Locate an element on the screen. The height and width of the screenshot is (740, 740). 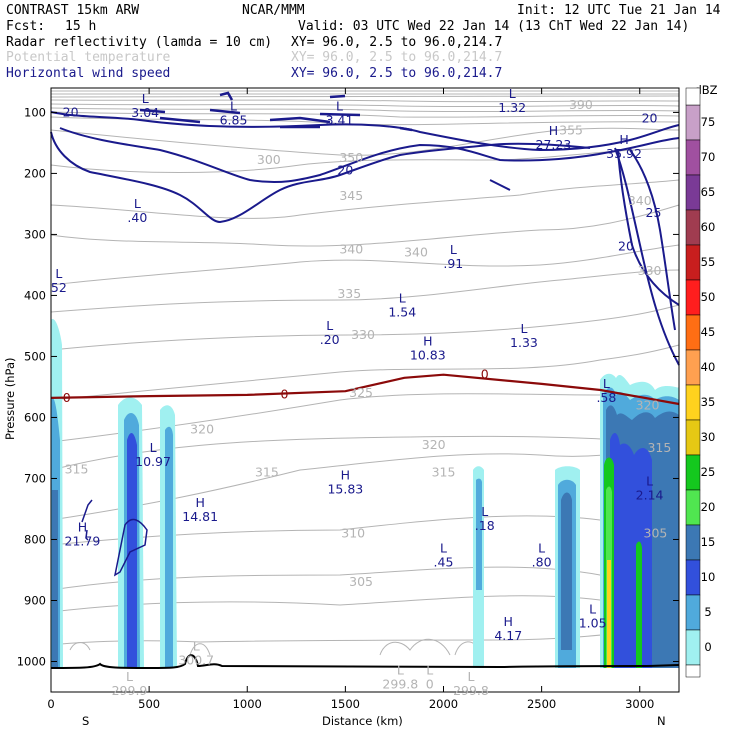
extremum-value: 1.05 is located at coordinates (593, 623).